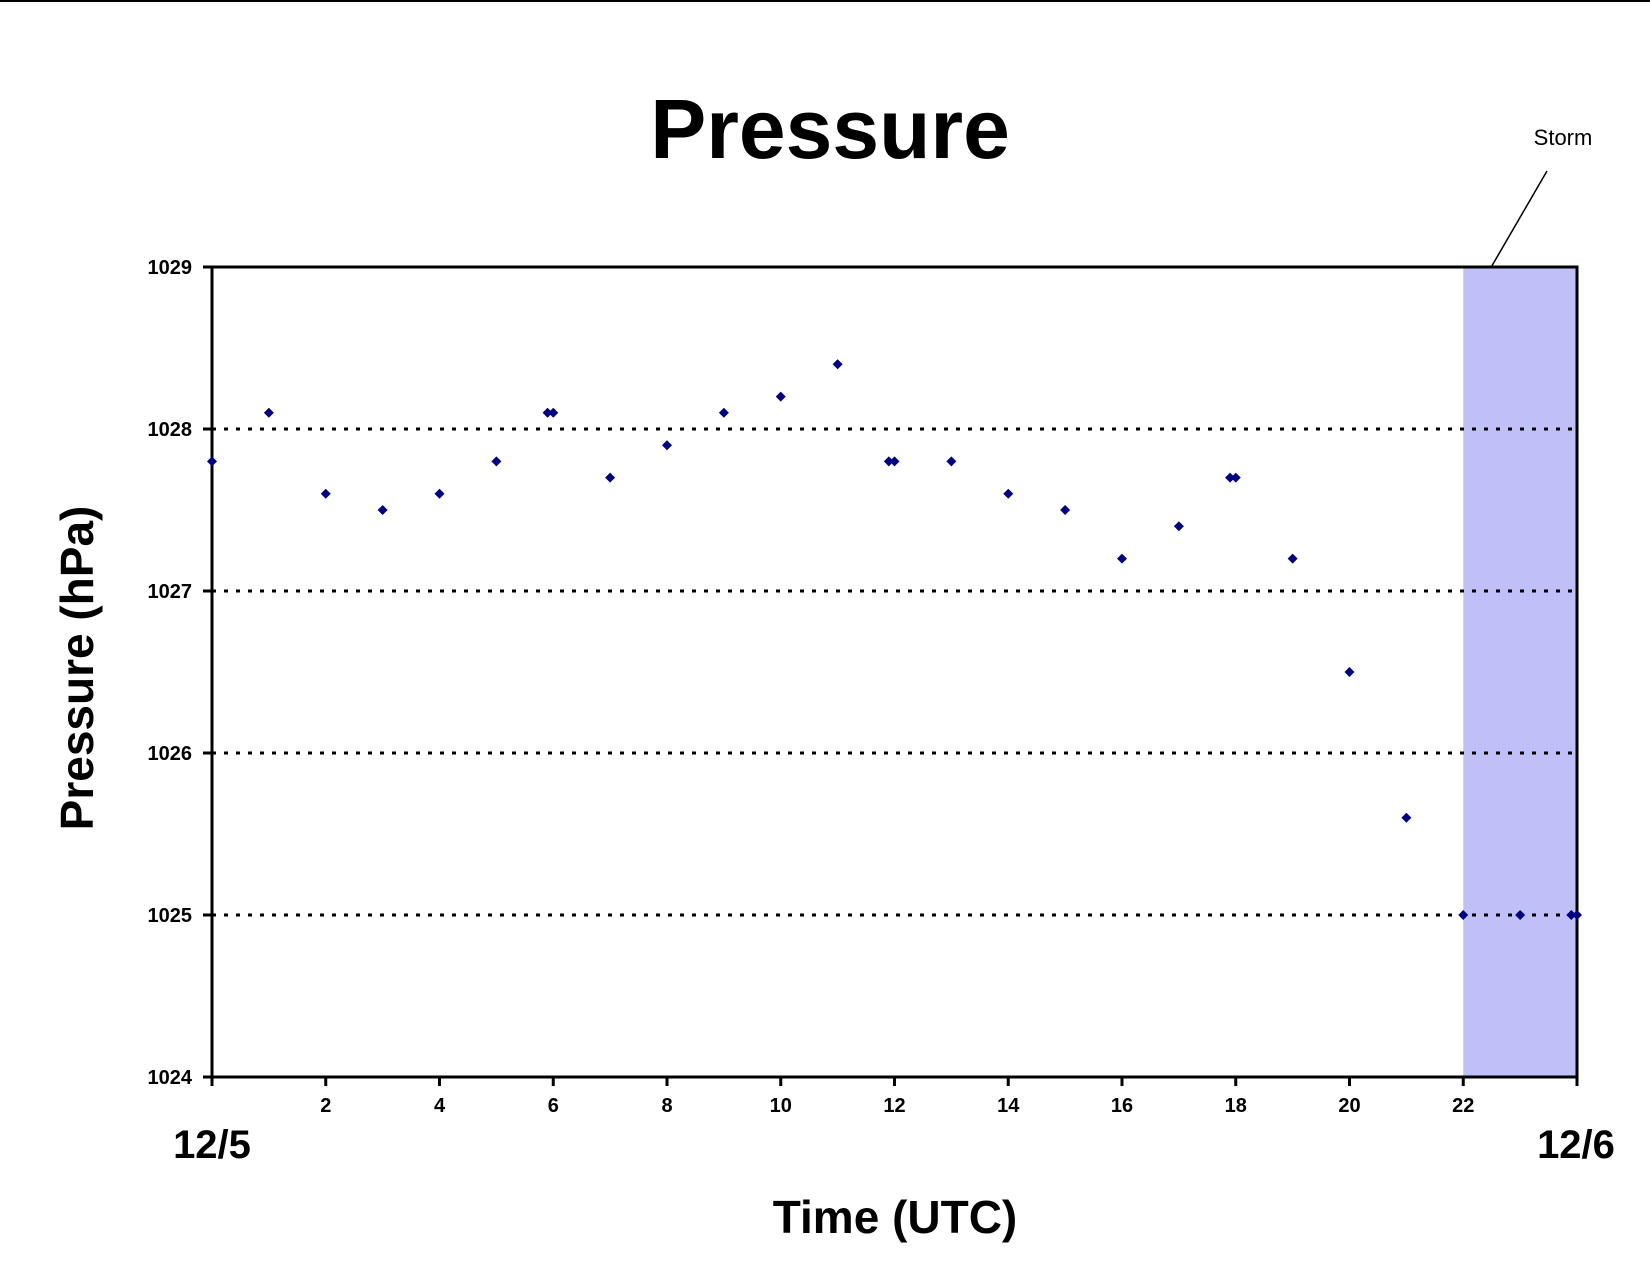  Describe the element at coordinates (325, 1106) in the screenshot. I see `x-tick-label-2: 2` at that location.